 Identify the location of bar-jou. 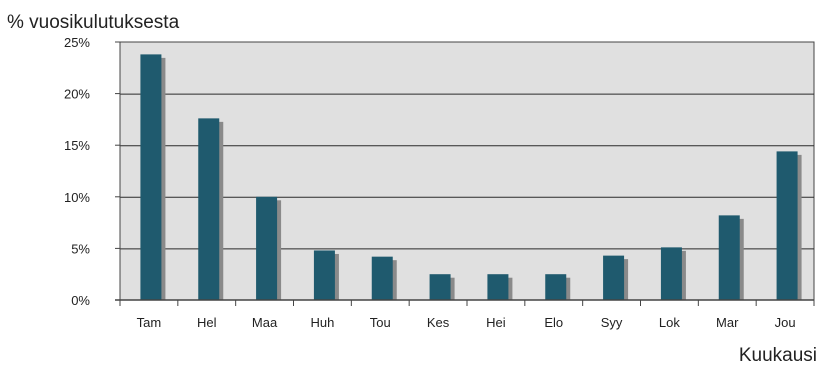
(787, 225).